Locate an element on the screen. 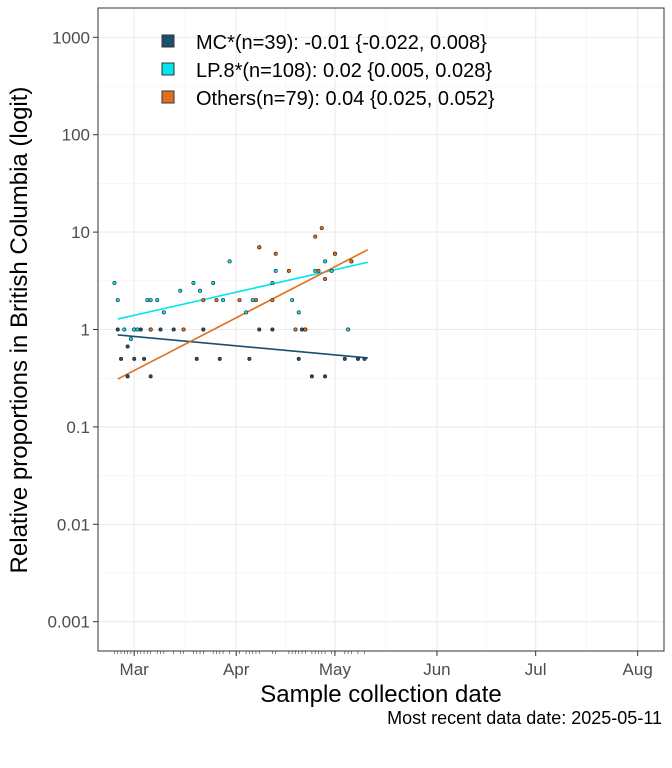  x-tick-label: Apr is located at coordinates (236, 669).